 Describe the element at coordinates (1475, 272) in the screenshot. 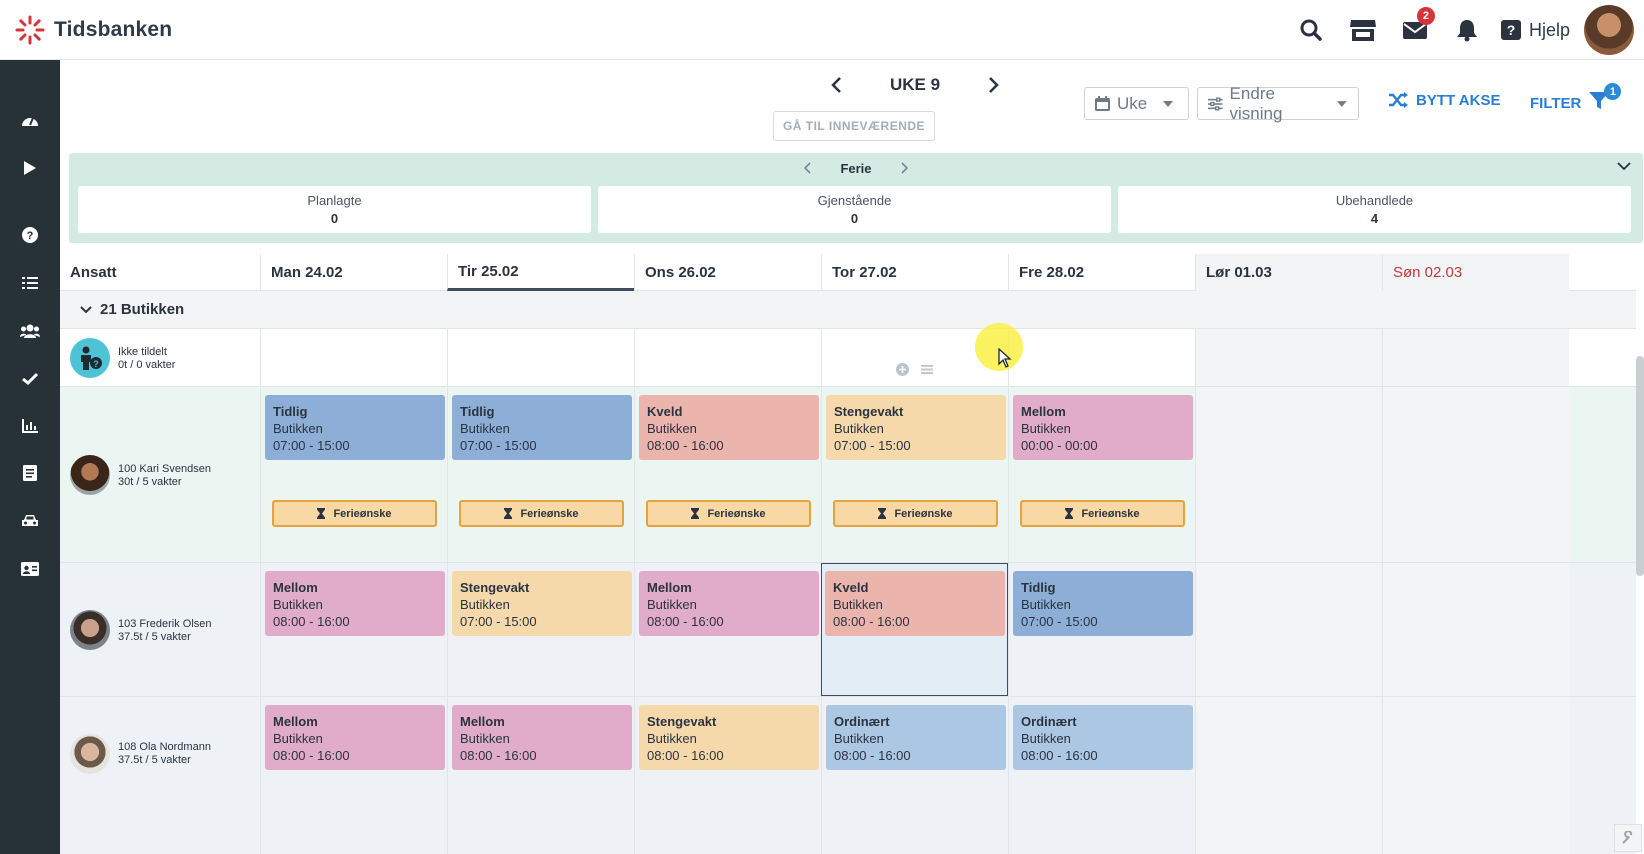

I see `day-header: Søn 02.03` at that location.